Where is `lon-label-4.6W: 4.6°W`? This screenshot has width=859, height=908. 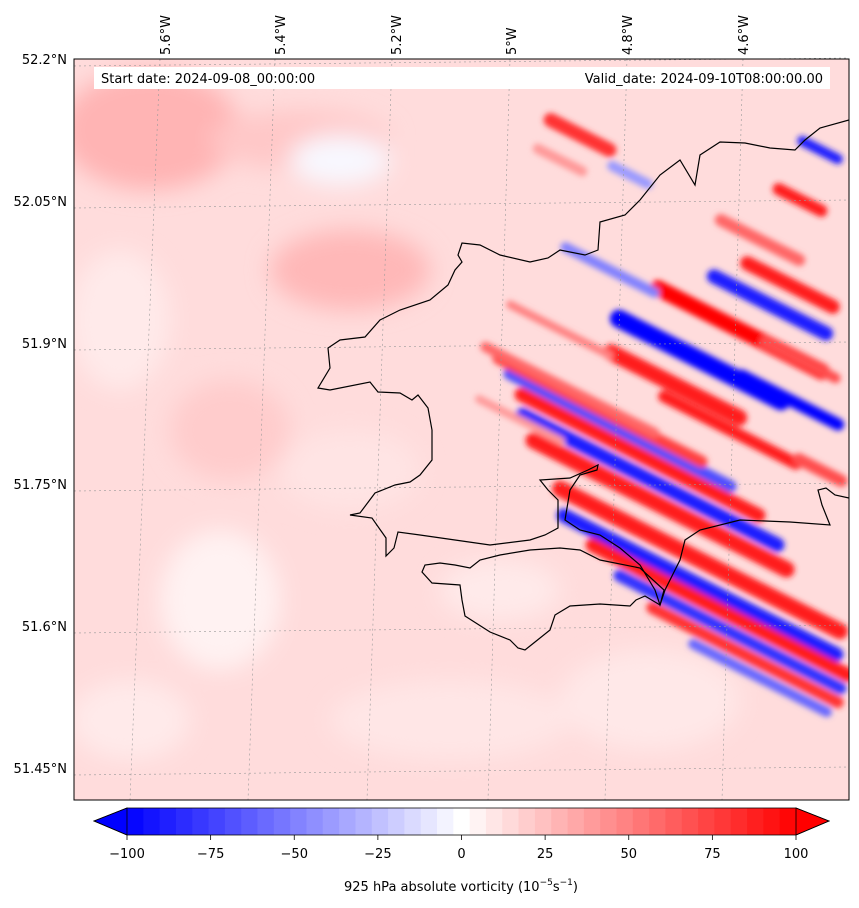
lon-label-4.6W: 4.6°W is located at coordinates (744, 35).